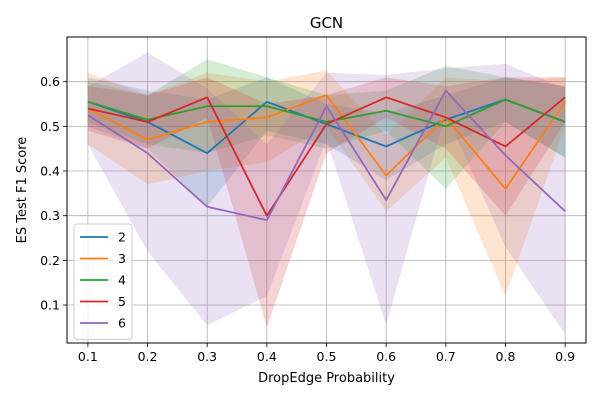 This screenshot has height=400, width=600. Describe the element at coordinates (122, 280) in the screenshot. I see `legend-label-4: 4` at that location.